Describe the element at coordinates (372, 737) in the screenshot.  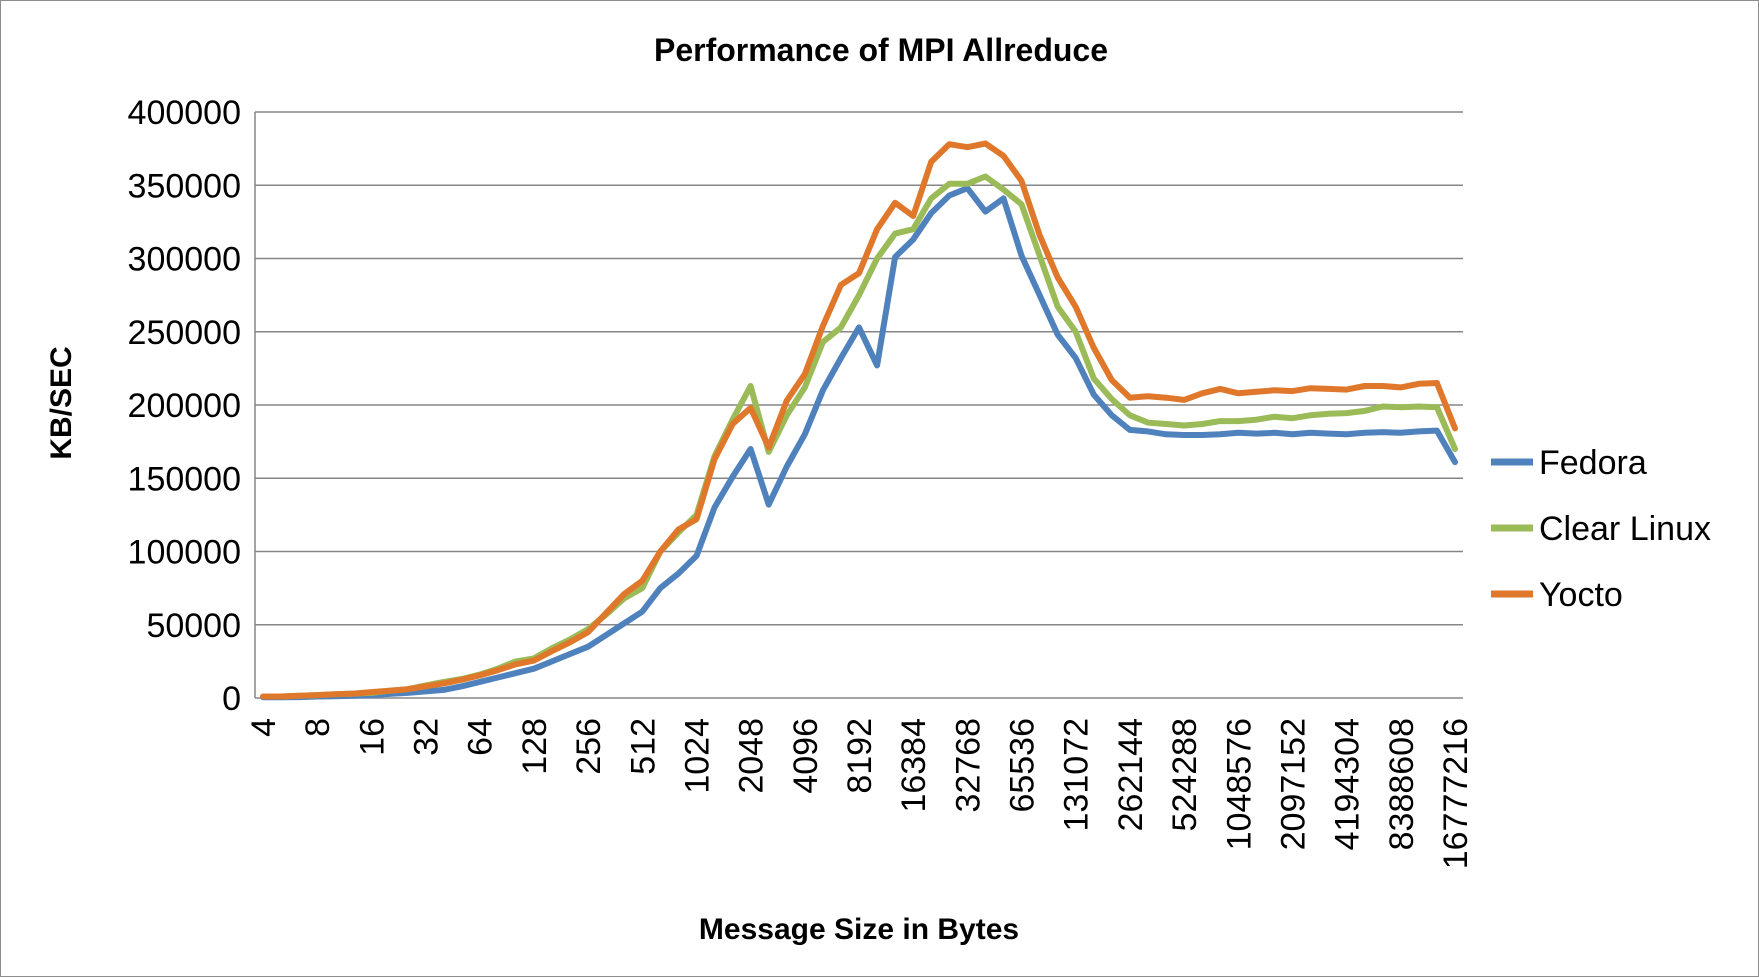
I see `x-tick-label: 16` at that location.